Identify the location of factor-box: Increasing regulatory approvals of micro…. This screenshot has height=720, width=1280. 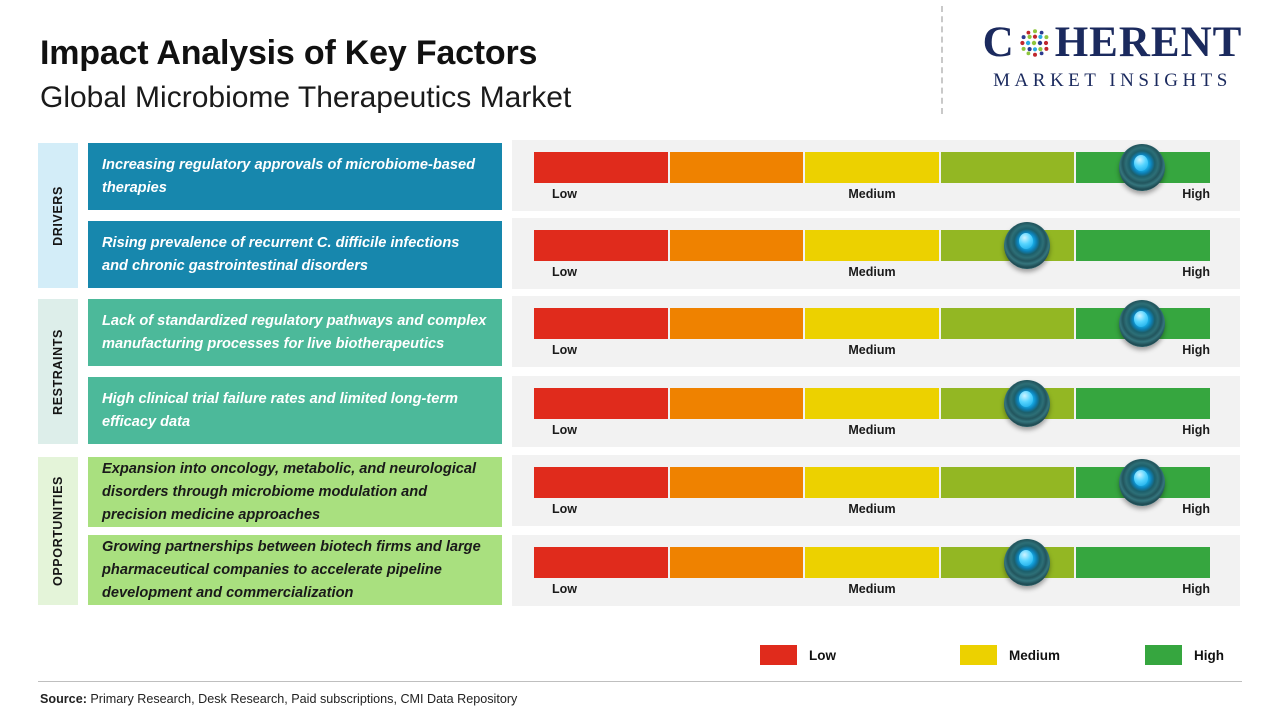
(295, 176).